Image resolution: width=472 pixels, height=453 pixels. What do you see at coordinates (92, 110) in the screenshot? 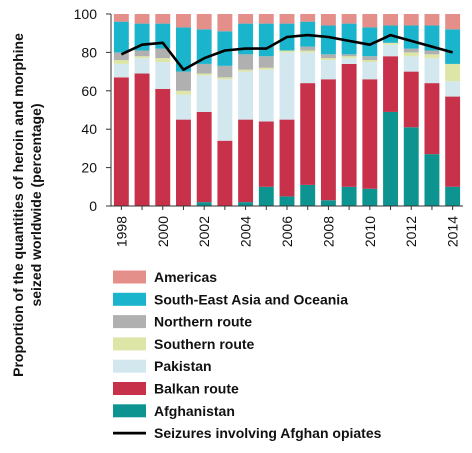
I see `y-axis: 0 20 40 60 80 100` at bounding box center [92, 110].